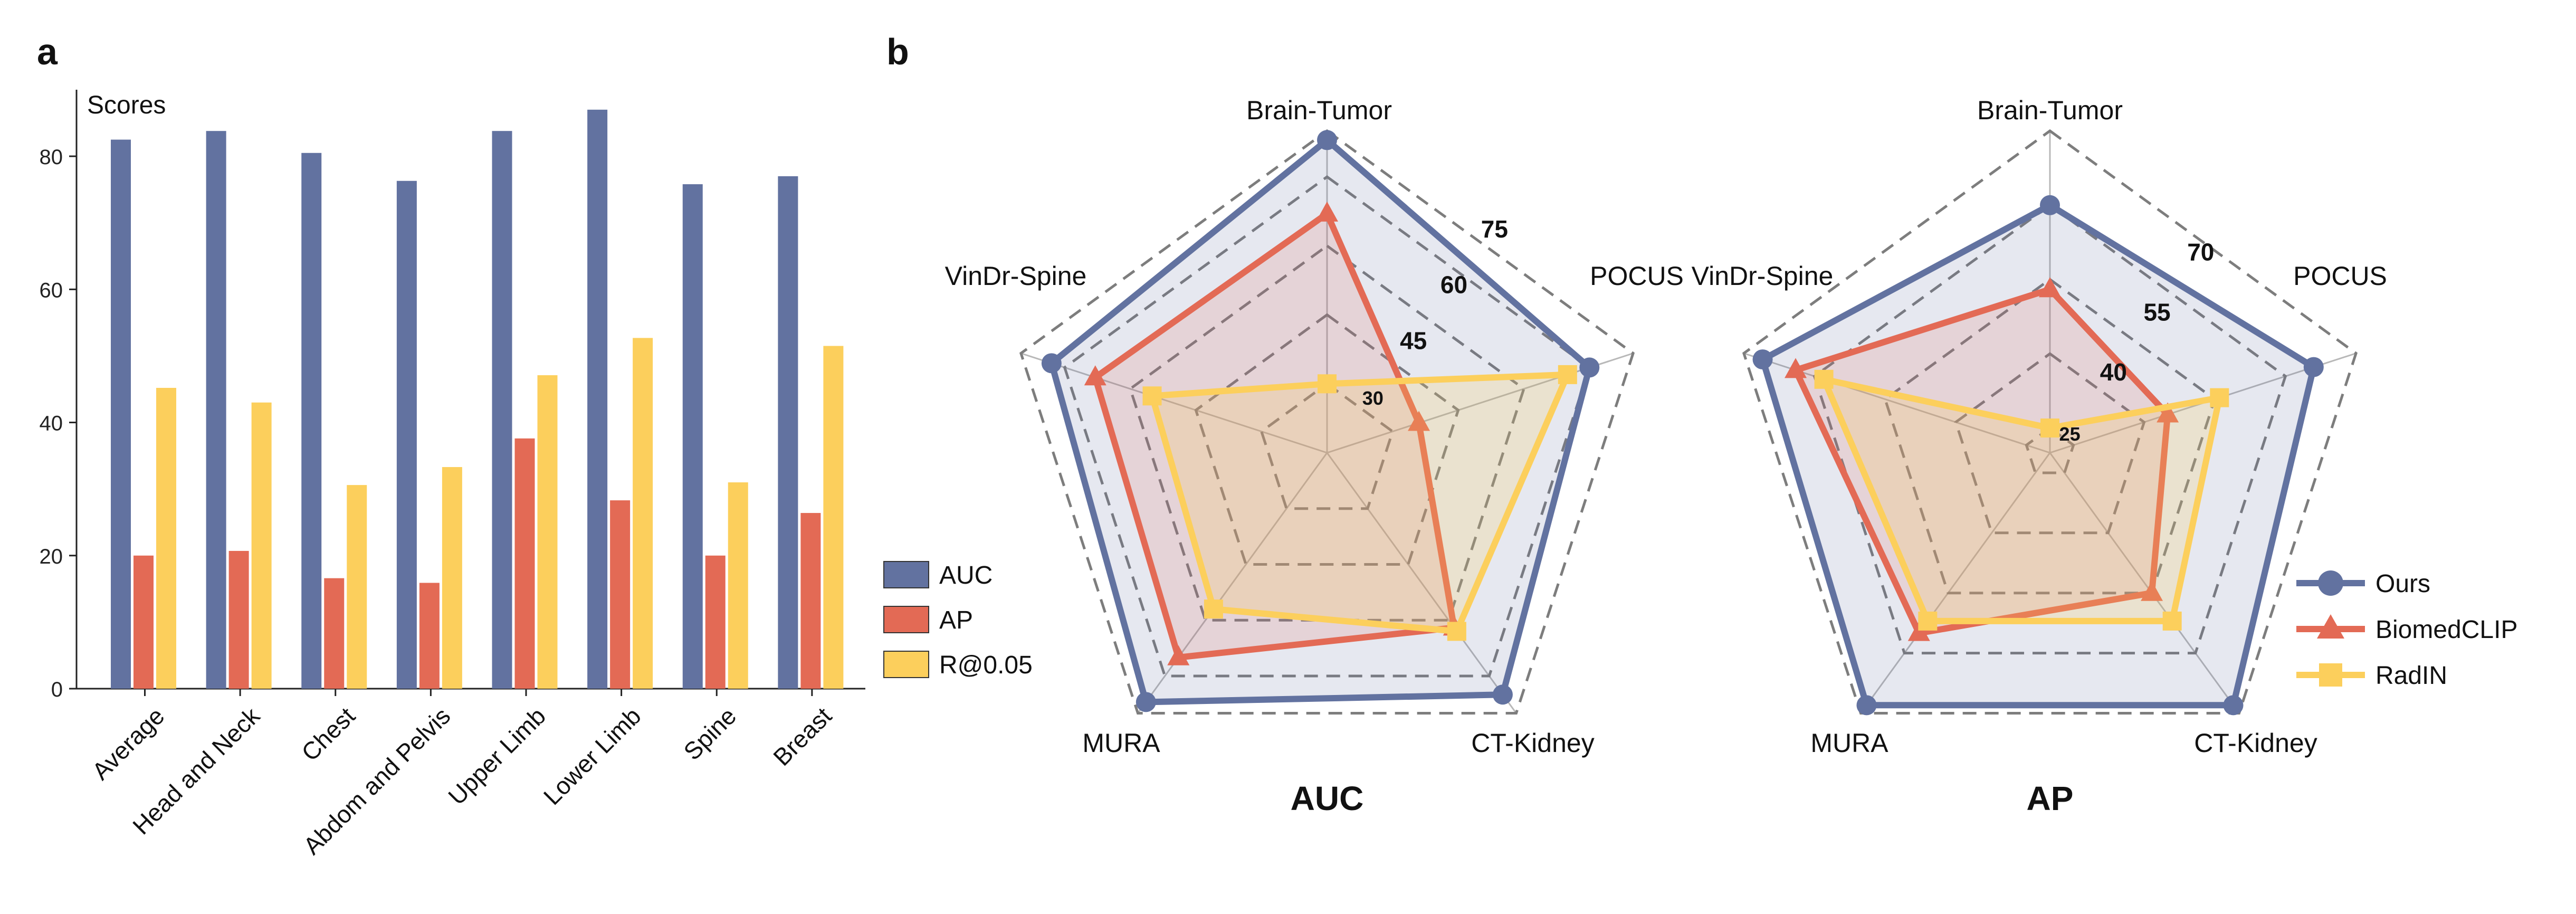 The height and width of the screenshot is (914, 2576). I want to click on x-tick-label: Spine, so click(709, 734).